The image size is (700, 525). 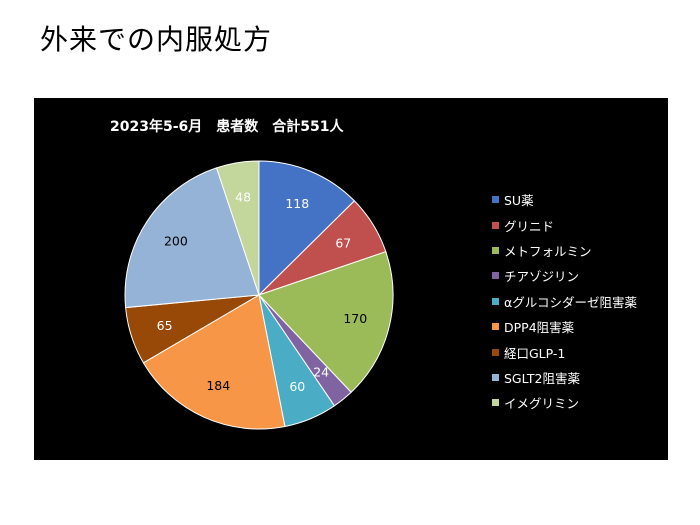 What do you see at coordinates (218, 385) in the screenshot?
I see `slice-value-label: 184` at bounding box center [218, 385].